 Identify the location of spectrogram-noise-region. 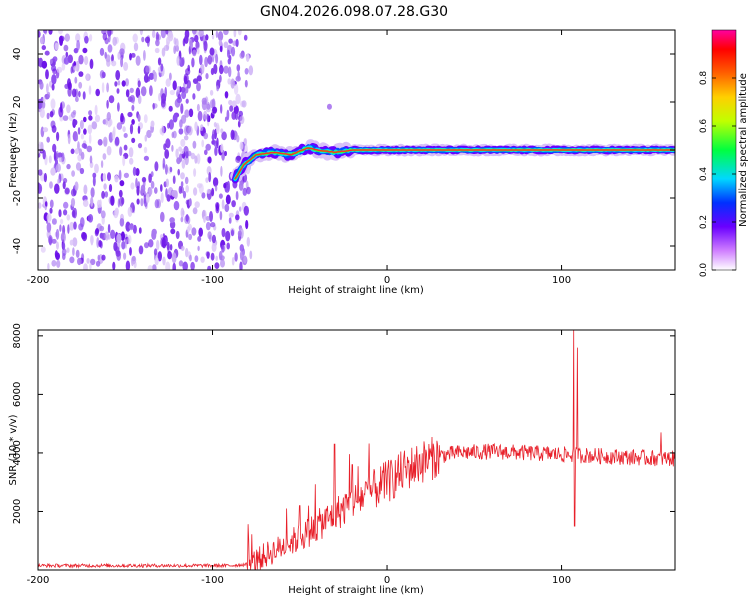
(146, 150).